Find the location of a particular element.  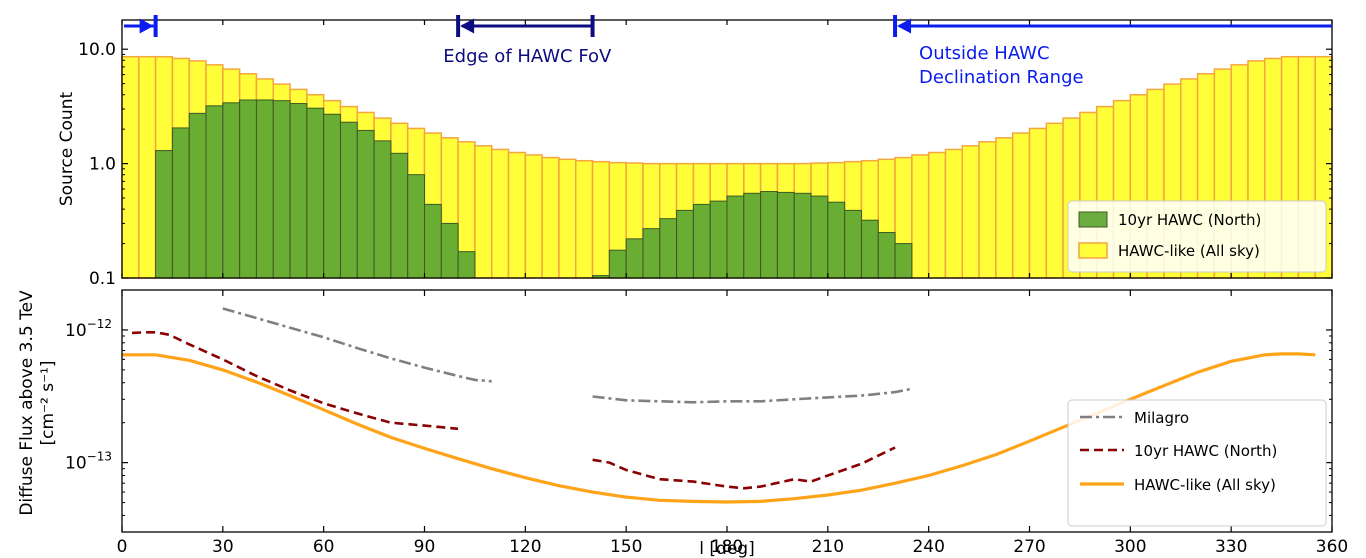

bottom-y-axis-label: Diffuse Flux above 3.5 TeV is located at coordinates (27, 403).